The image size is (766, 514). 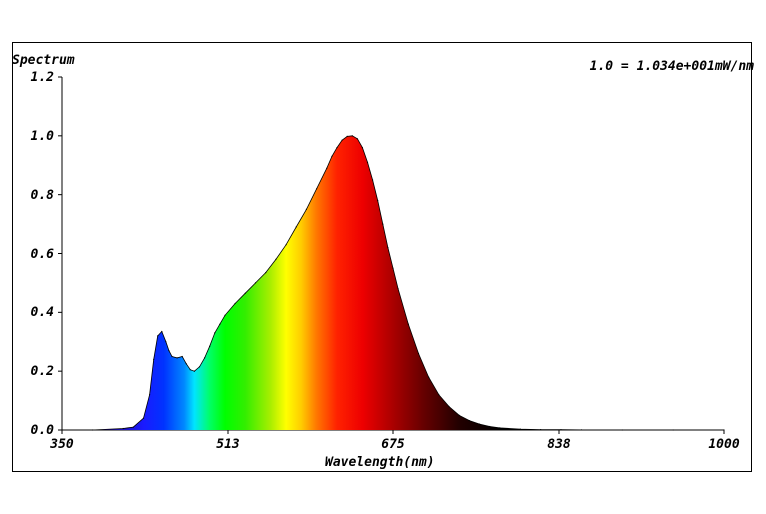 I want to click on x-tick-label: 350, so click(x=62, y=444).